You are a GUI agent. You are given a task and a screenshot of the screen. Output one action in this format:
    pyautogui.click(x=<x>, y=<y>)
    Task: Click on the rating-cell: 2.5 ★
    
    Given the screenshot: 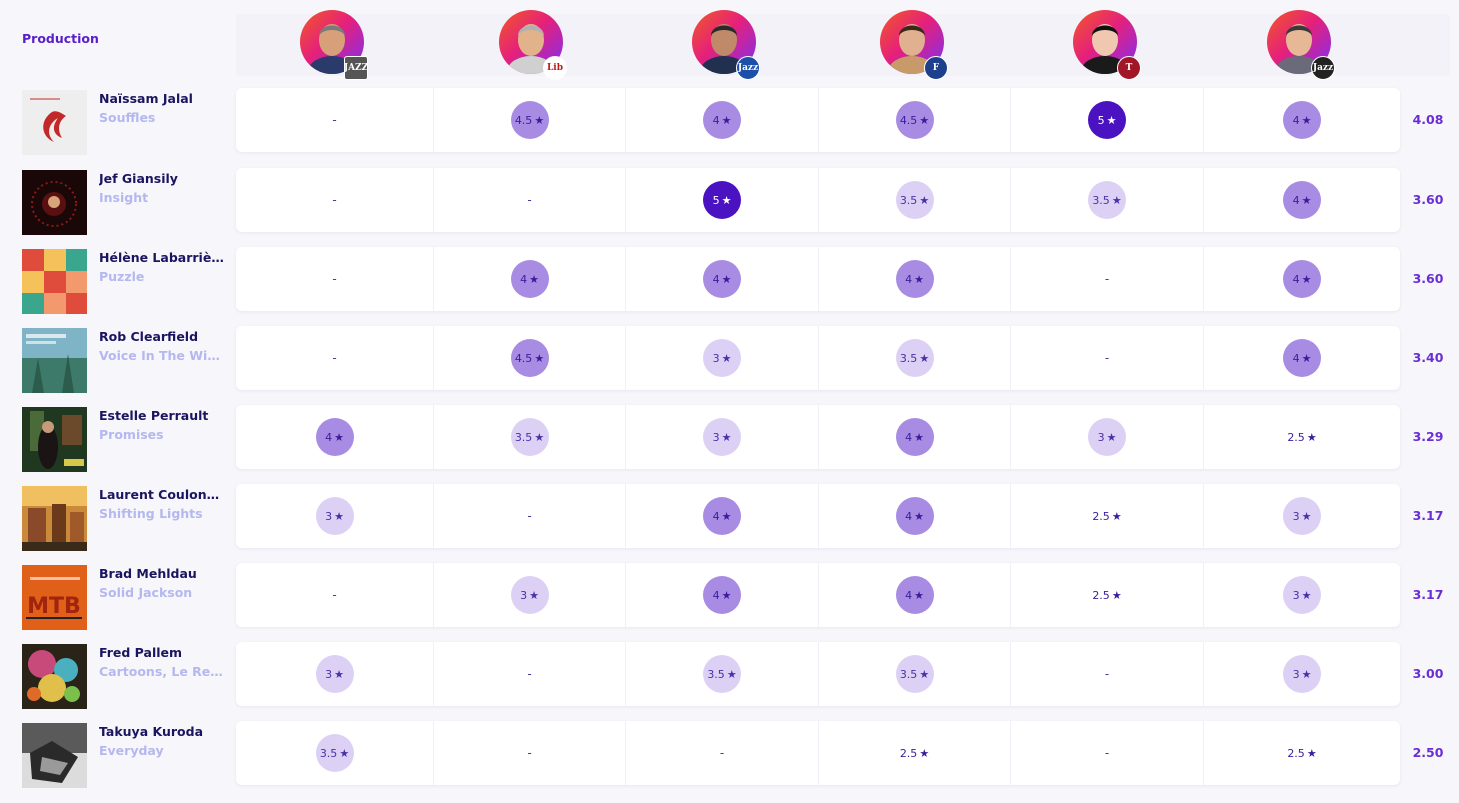 What is the action you would take?
    pyautogui.click(x=1106, y=516)
    